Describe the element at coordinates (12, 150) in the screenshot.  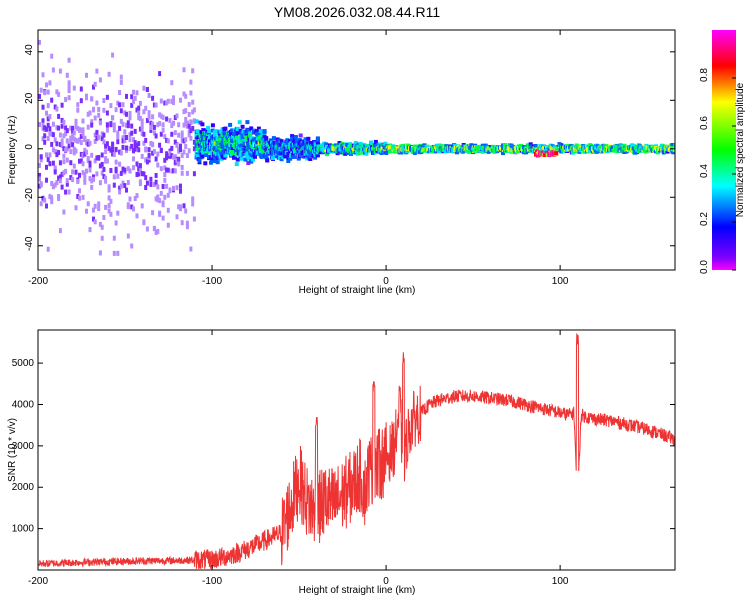
I see `heatmap-y-label: Frequency (Hz)` at that location.